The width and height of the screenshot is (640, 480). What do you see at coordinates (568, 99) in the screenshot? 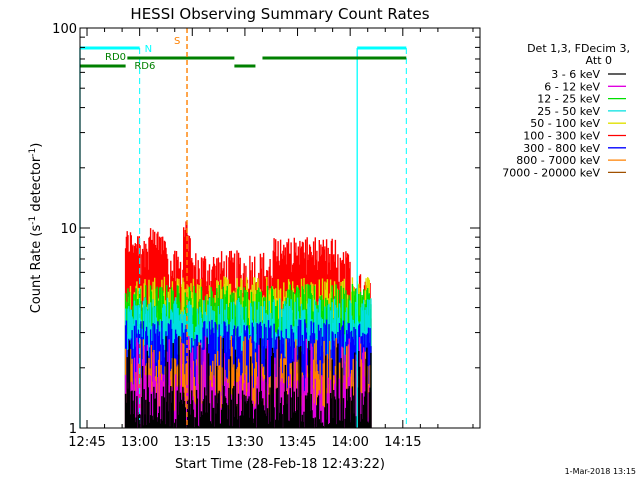
I see `legend-label: 12 - 25 keV` at bounding box center [568, 99].